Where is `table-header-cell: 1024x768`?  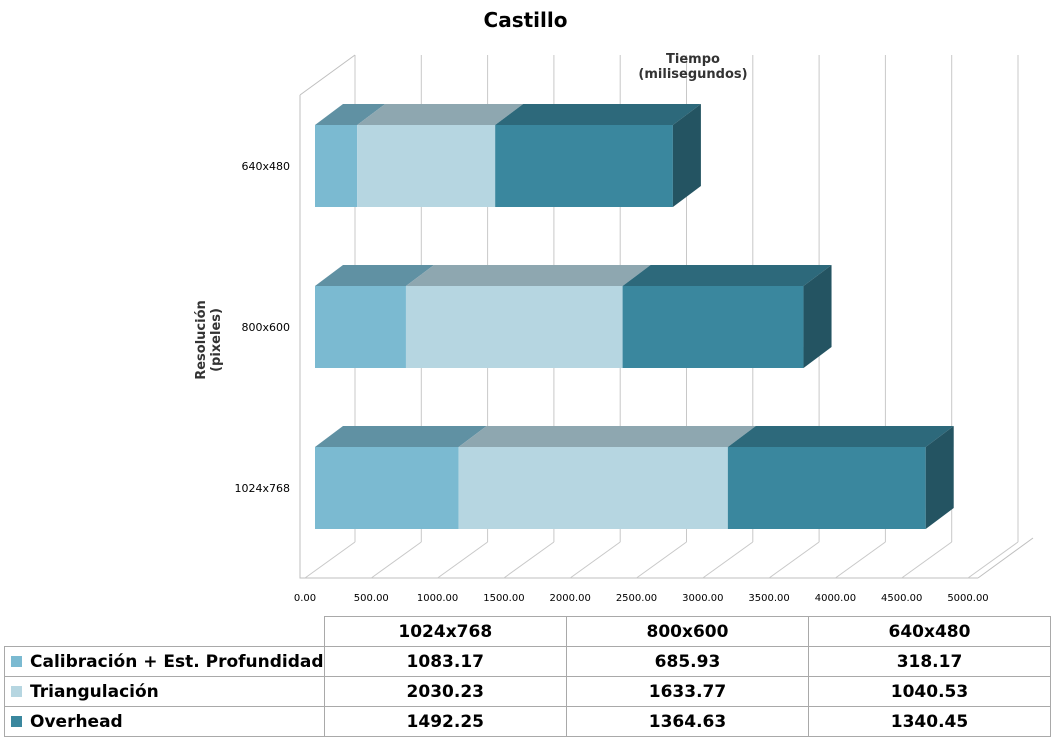
table-header-cell: 1024x768 is located at coordinates (445, 631).